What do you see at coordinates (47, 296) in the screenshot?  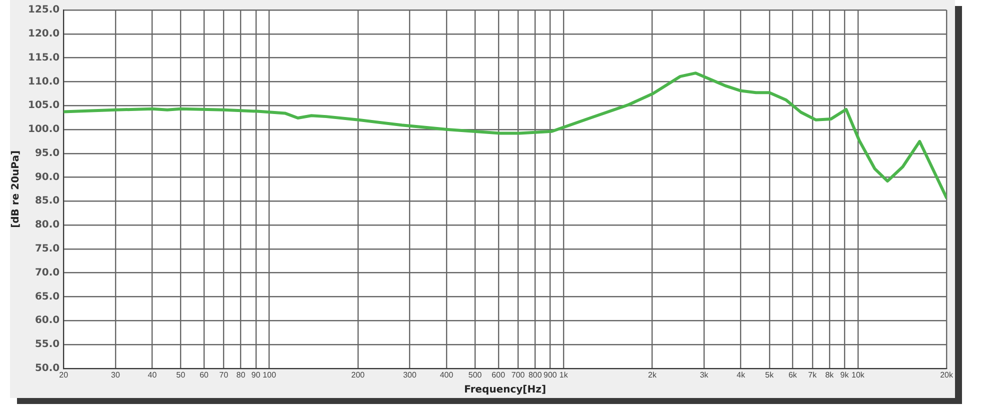 I see `y-tick-label: 65.0` at bounding box center [47, 296].